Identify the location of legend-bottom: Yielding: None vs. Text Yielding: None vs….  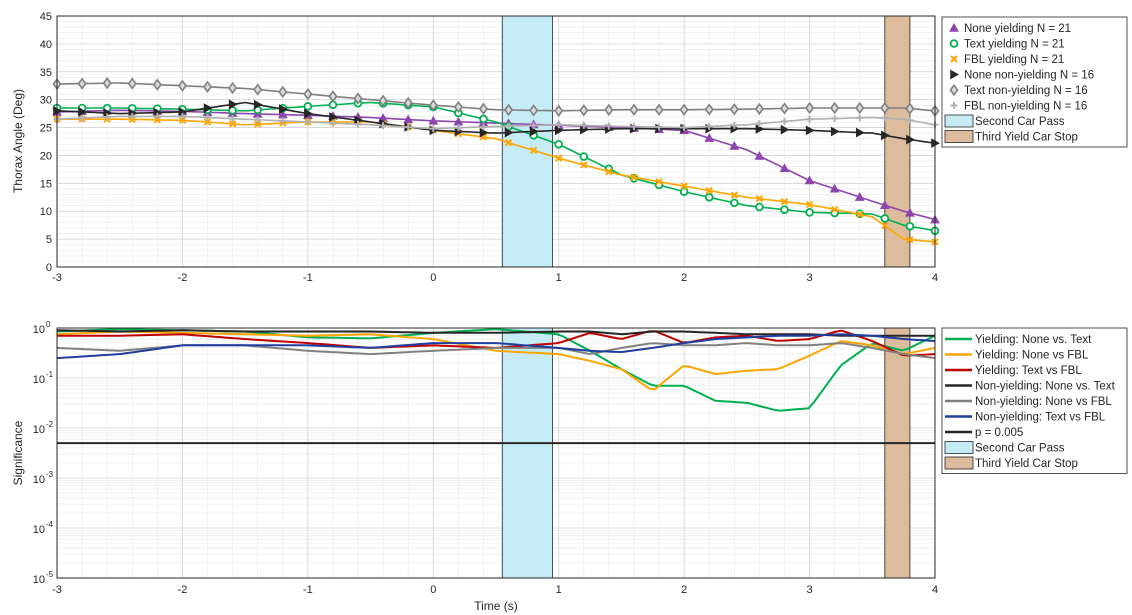
(1034, 400).